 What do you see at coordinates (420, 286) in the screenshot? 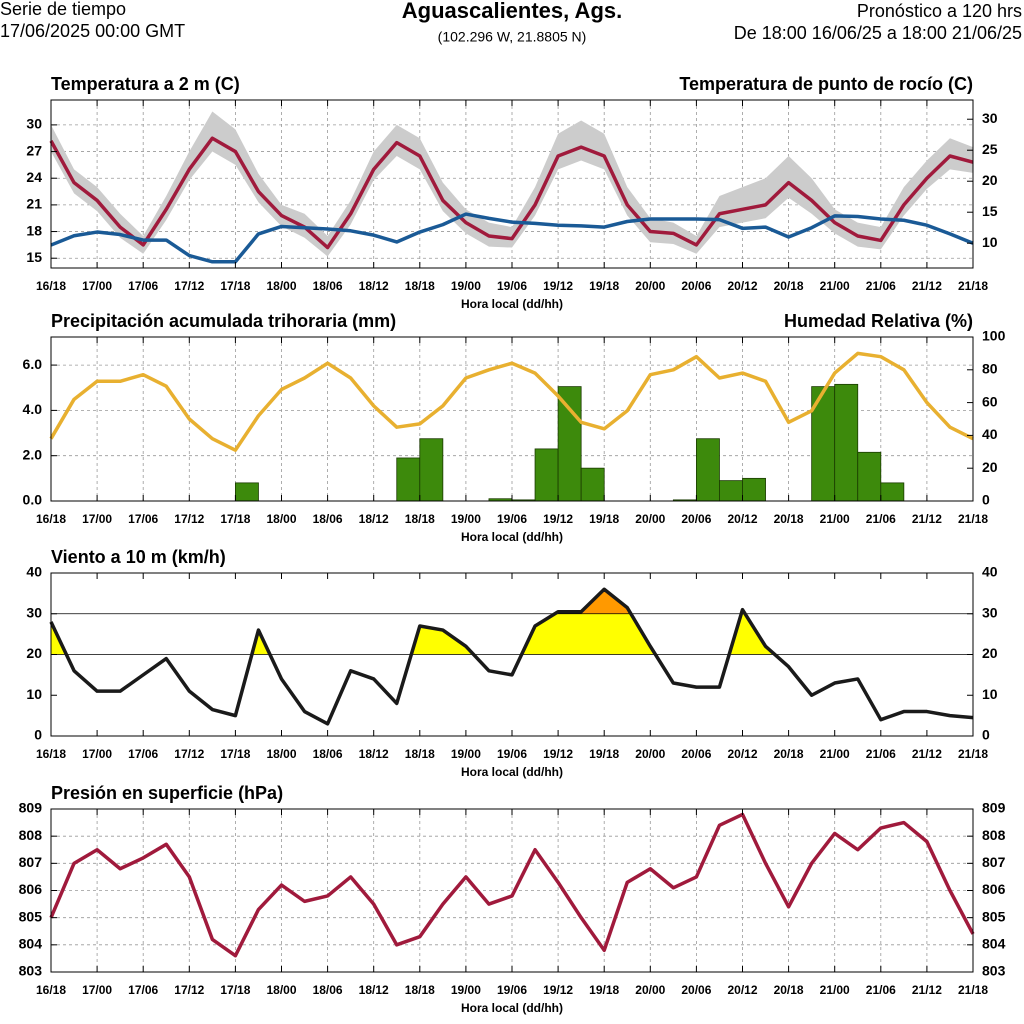
I see `x-tick-label: 18/18` at bounding box center [420, 286].